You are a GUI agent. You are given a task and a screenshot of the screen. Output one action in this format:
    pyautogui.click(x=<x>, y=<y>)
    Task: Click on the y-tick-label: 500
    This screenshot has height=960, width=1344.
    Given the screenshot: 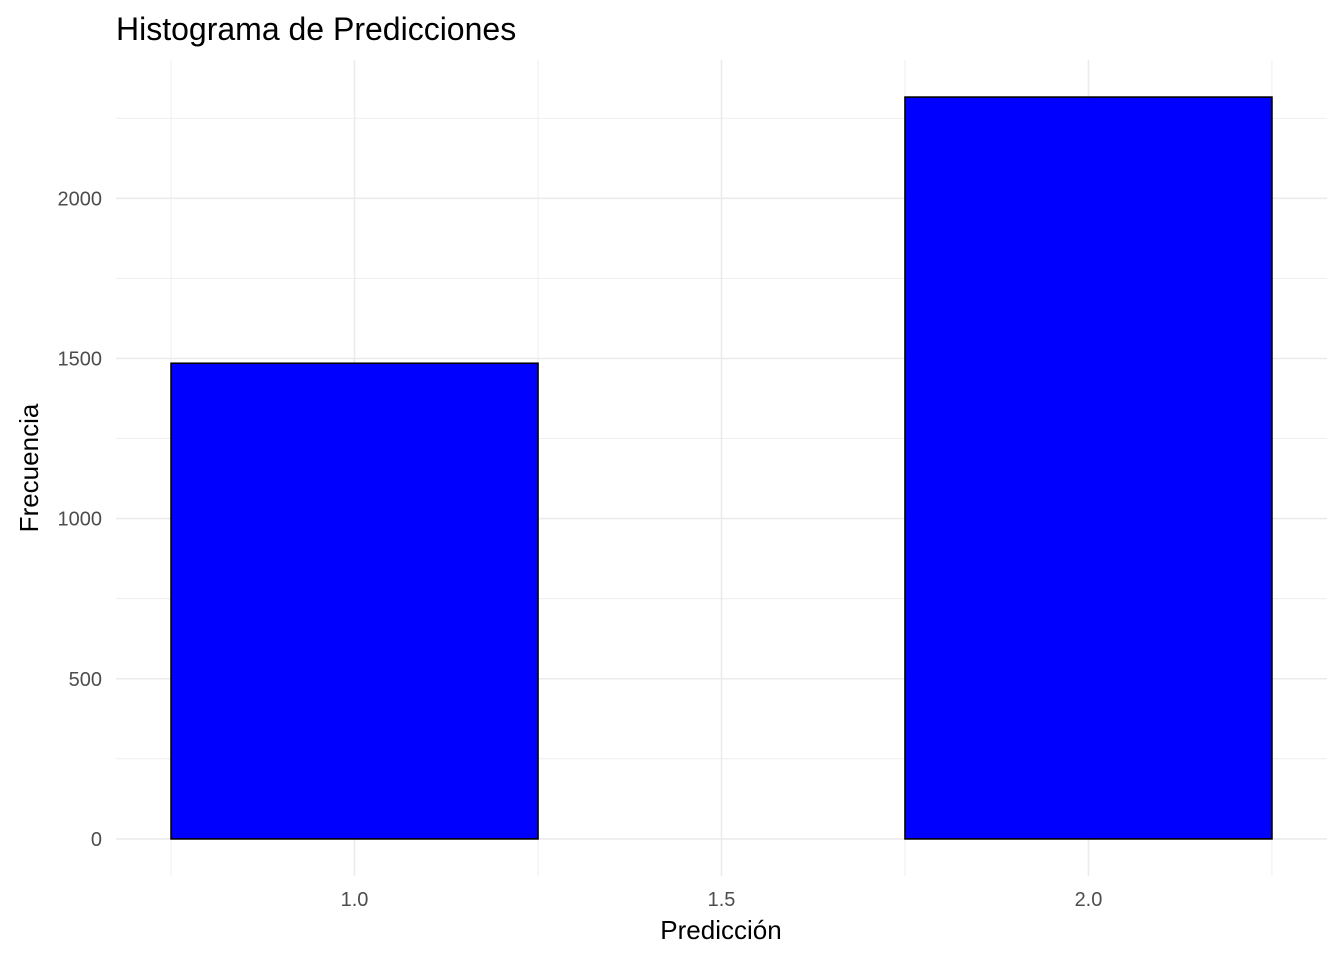 What is the action you would take?
    pyautogui.click(x=85, y=680)
    